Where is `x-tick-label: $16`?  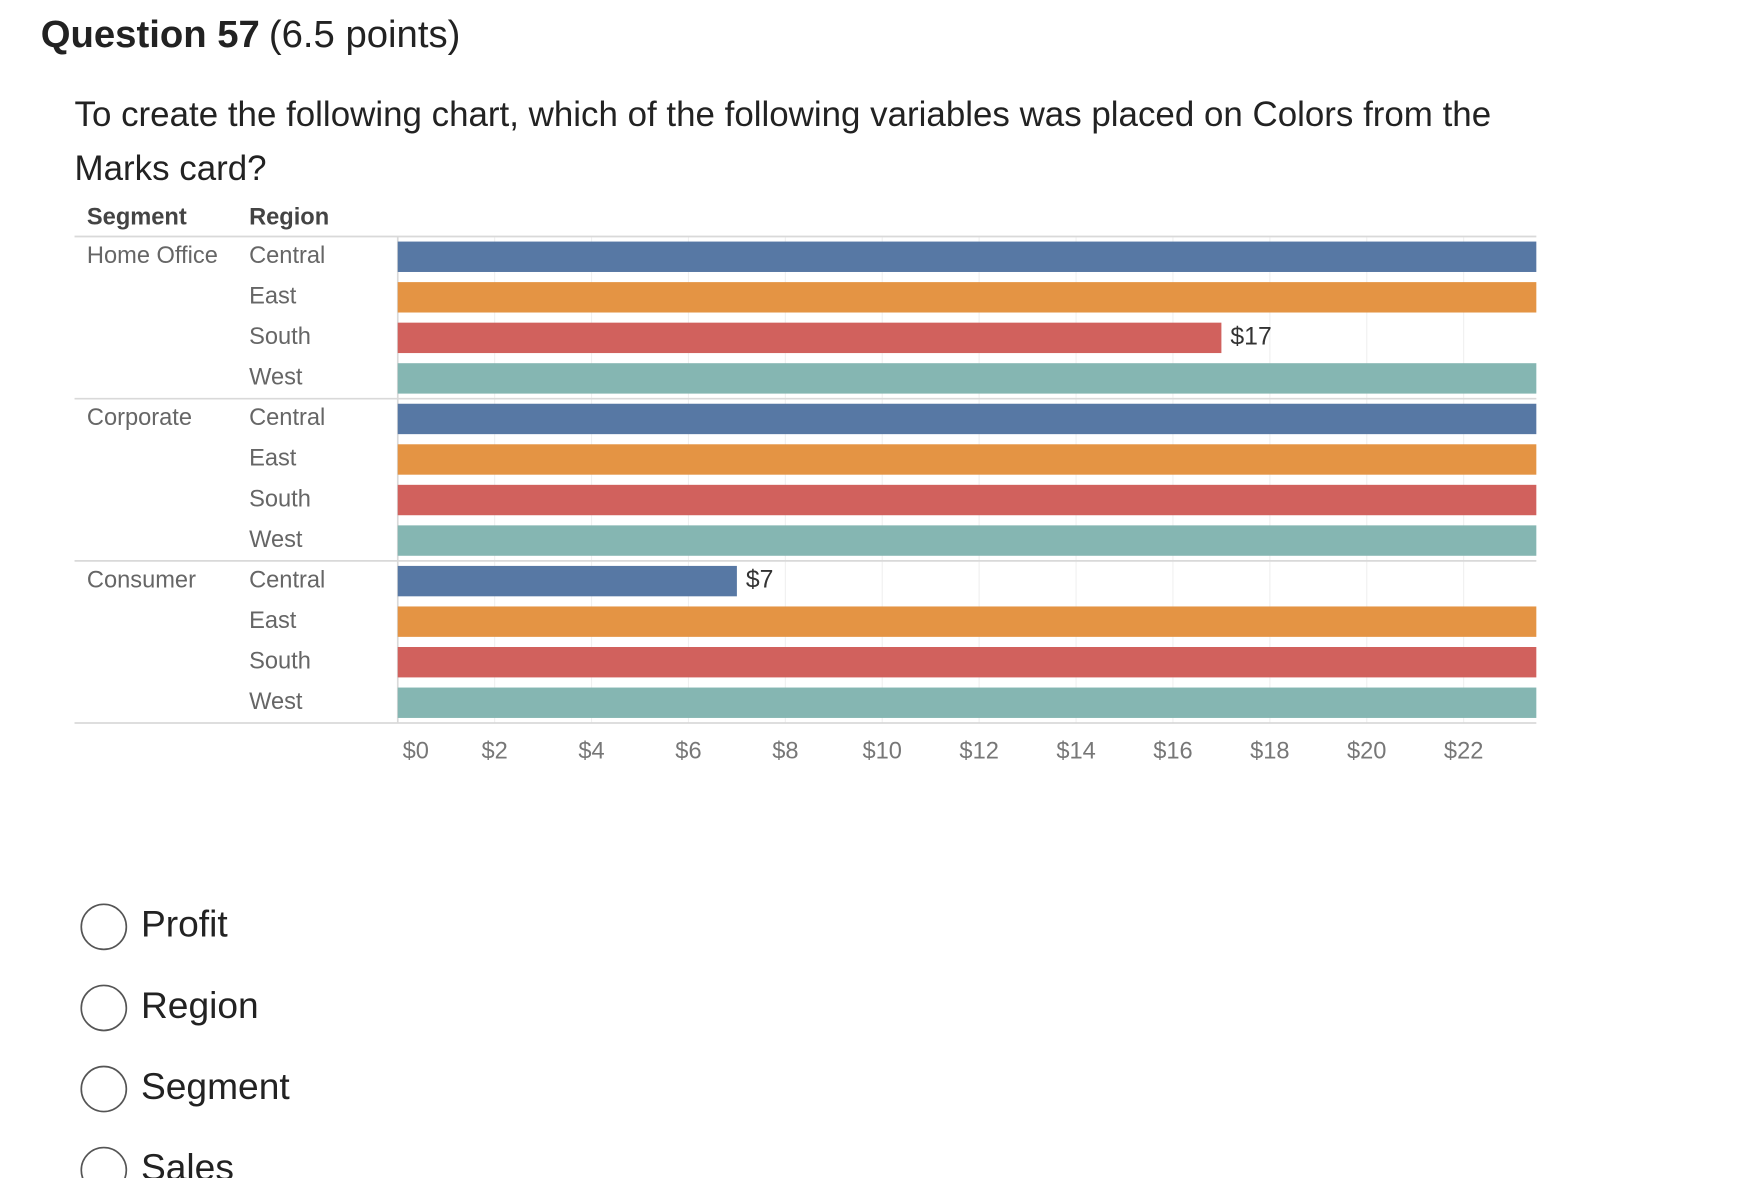 x-tick-label: $16 is located at coordinates (1172, 752).